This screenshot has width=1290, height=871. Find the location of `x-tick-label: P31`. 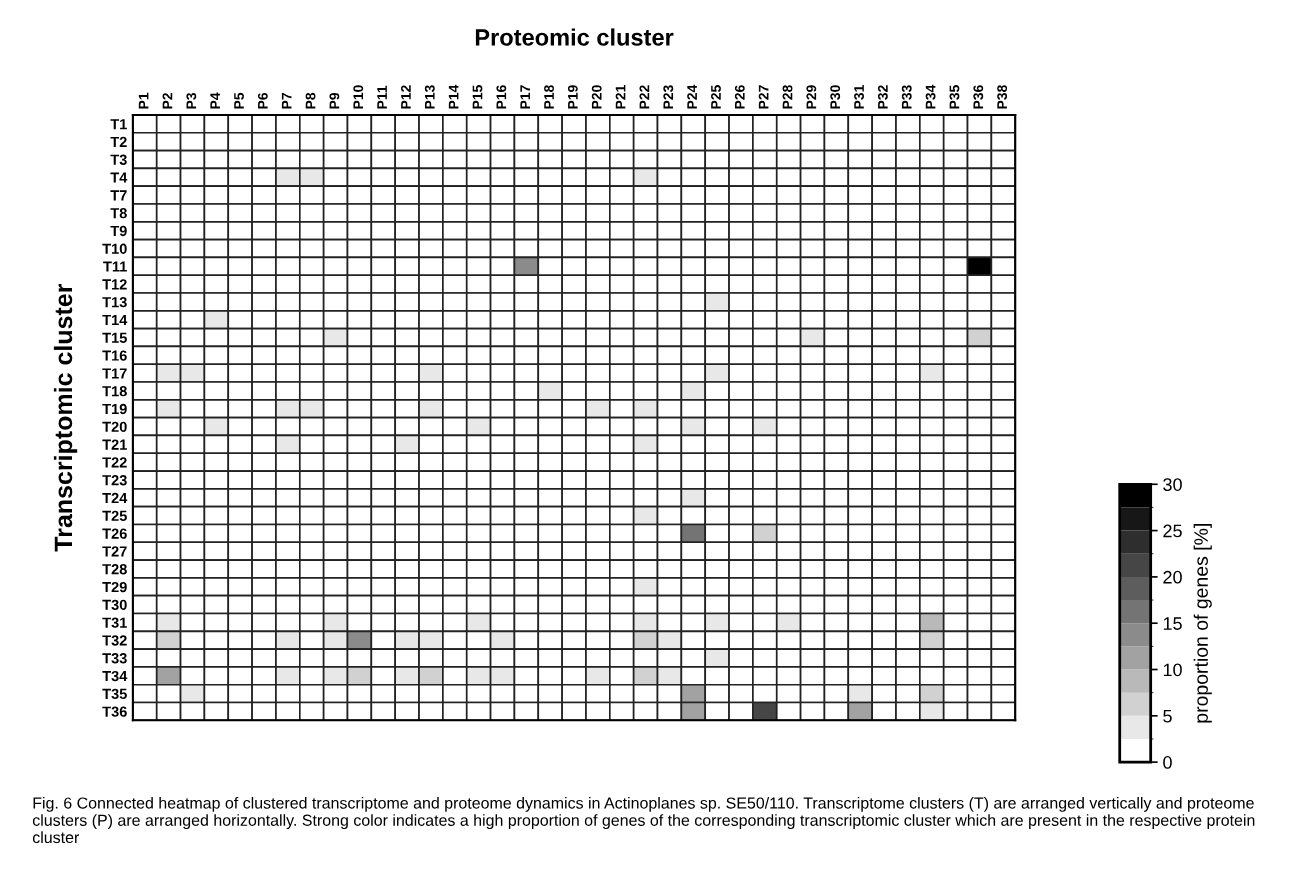

x-tick-label: P31 is located at coordinates (859, 97).